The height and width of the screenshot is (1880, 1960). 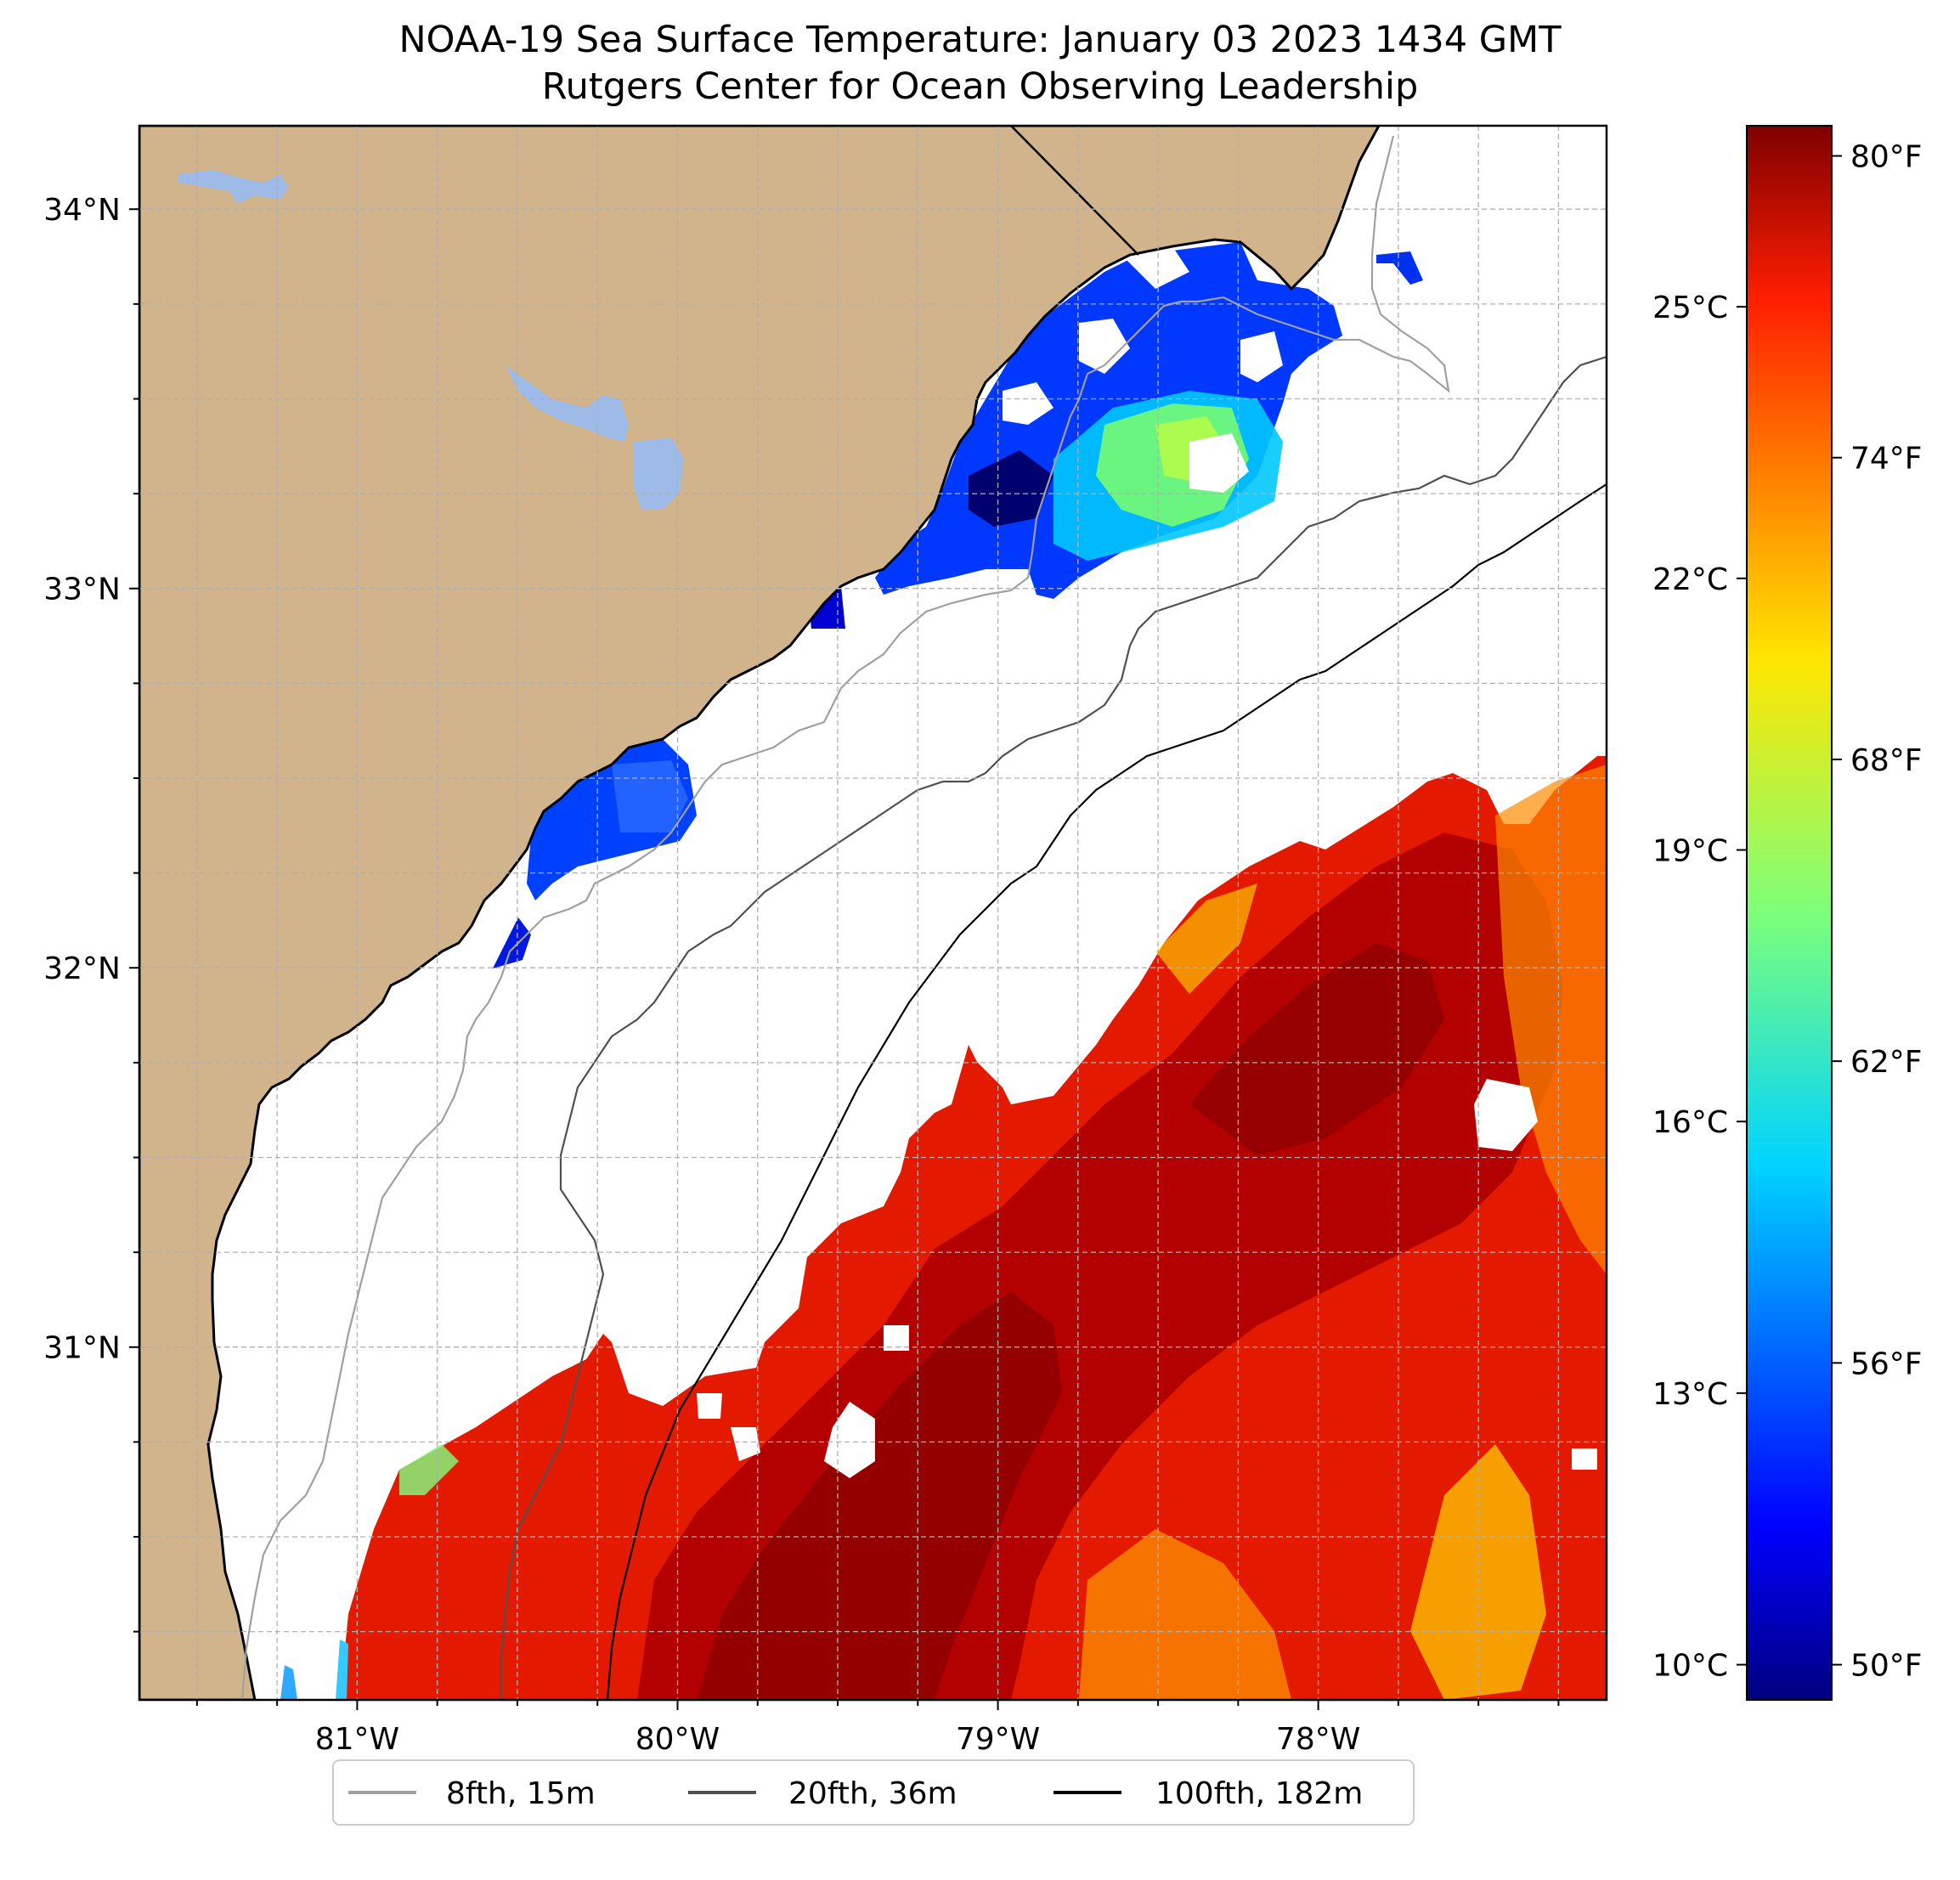 I want to click on colorbar-c-tick-label: 22°C, so click(x=1690, y=579).